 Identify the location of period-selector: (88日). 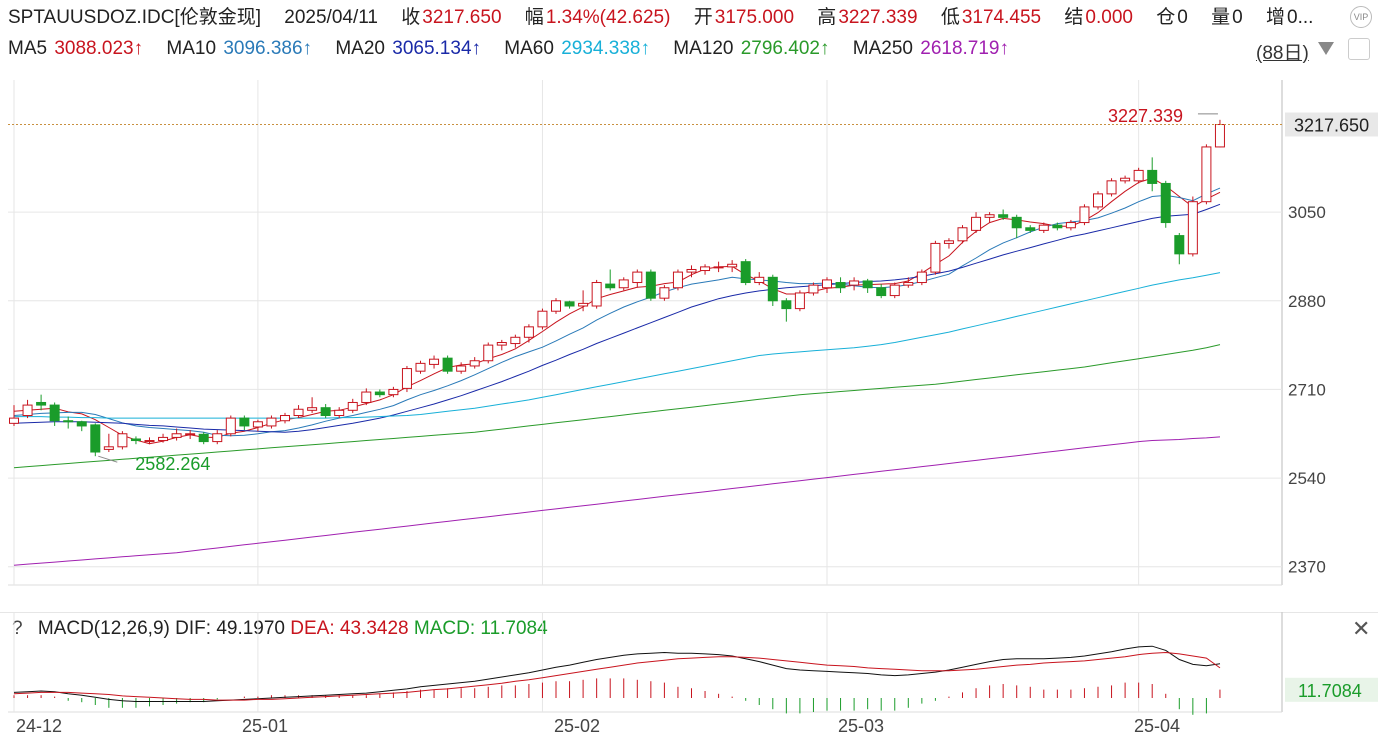
(1282, 53).